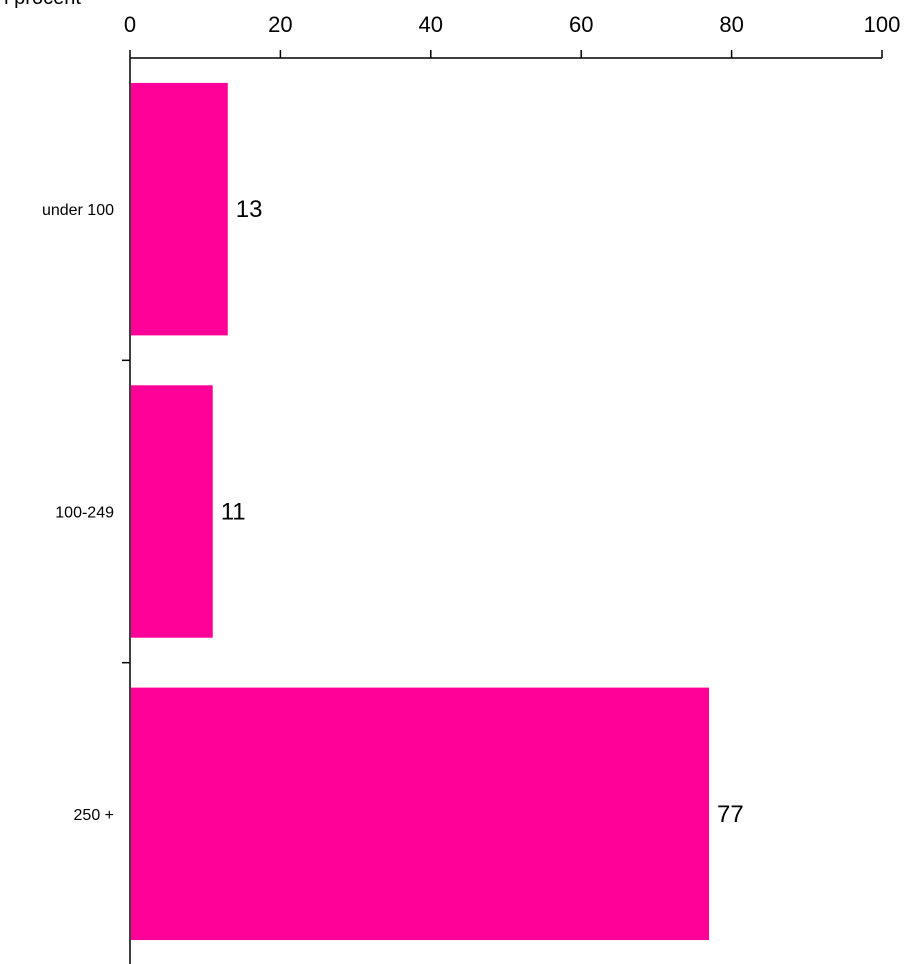 The height and width of the screenshot is (964, 907). Describe the element at coordinates (233, 512) in the screenshot. I see `data-label: 11` at that location.